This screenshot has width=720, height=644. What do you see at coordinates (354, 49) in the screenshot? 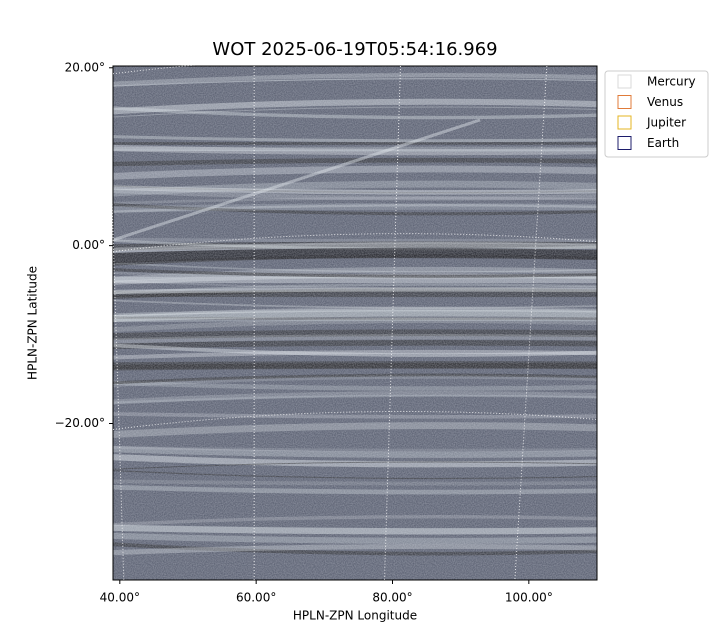
I see `chart-title: WOT 2025-06-19T05:54:16.969` at bounding box center [354, 49].